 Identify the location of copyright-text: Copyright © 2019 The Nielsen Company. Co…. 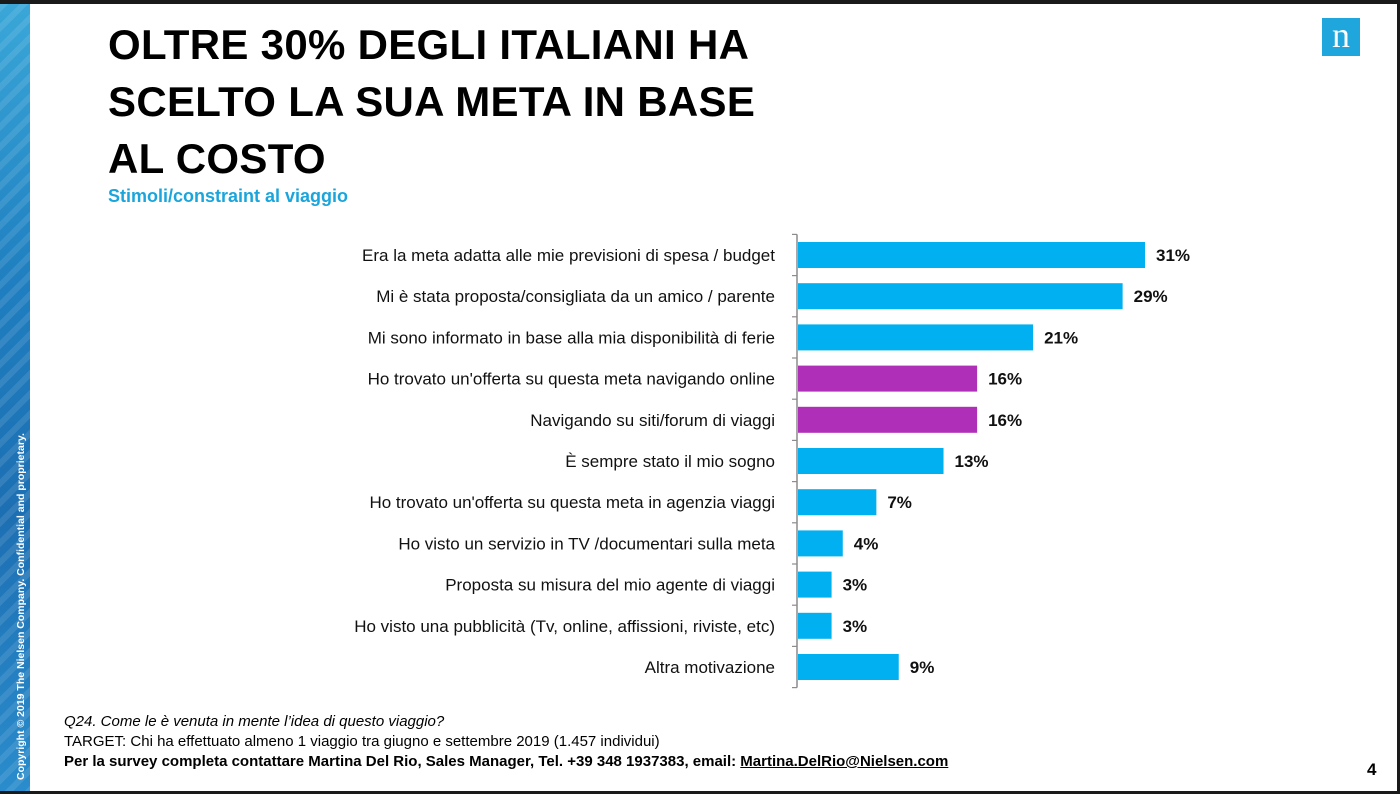
(21, 606).